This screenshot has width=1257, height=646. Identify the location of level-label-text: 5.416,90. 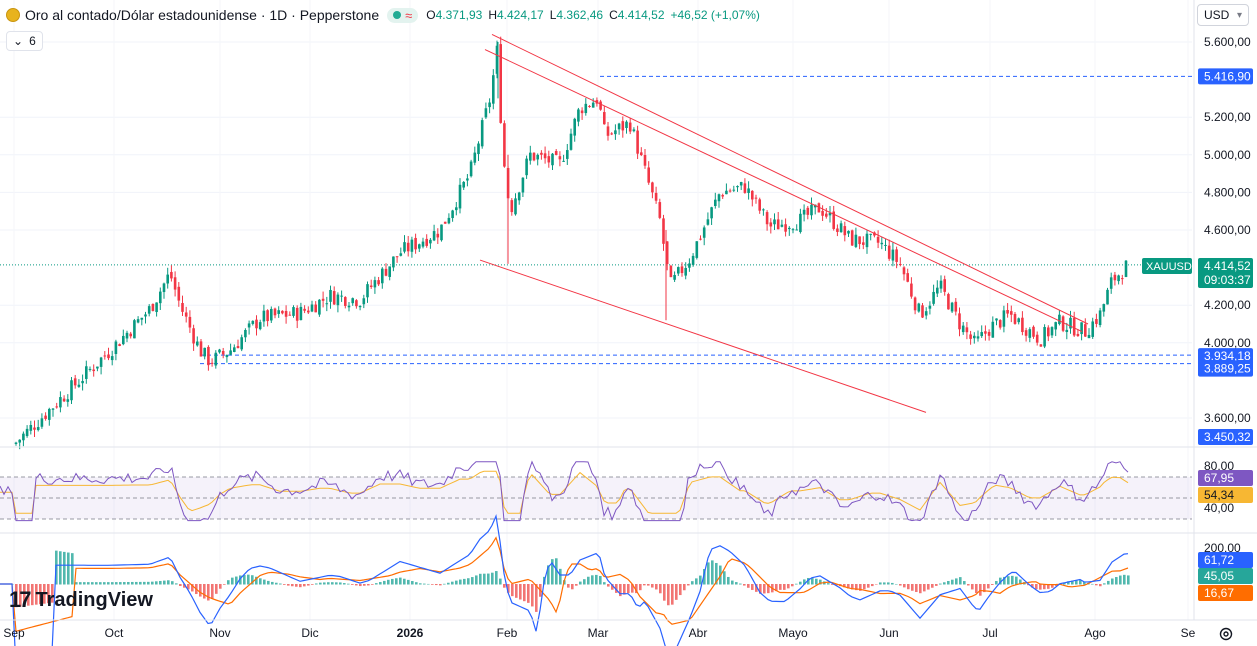
(1227, 76).